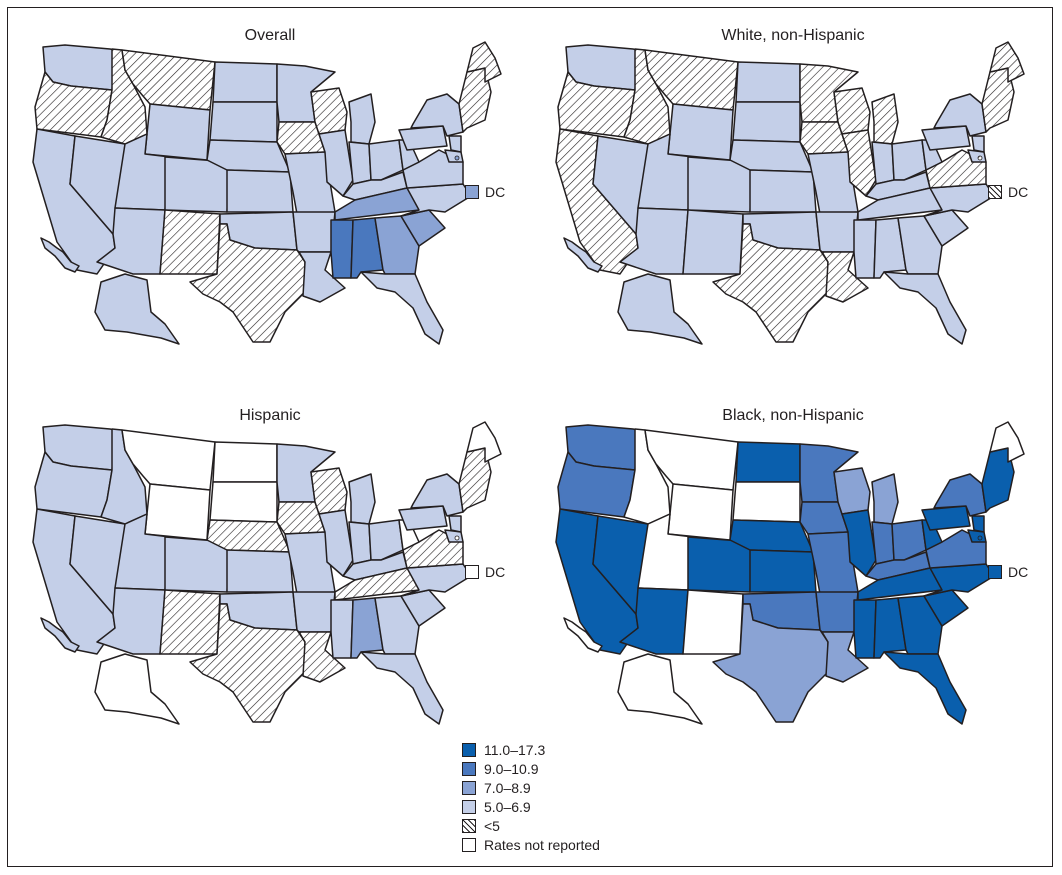  I want to click on legend-label: 5.0–6.9, so click(507, 806).